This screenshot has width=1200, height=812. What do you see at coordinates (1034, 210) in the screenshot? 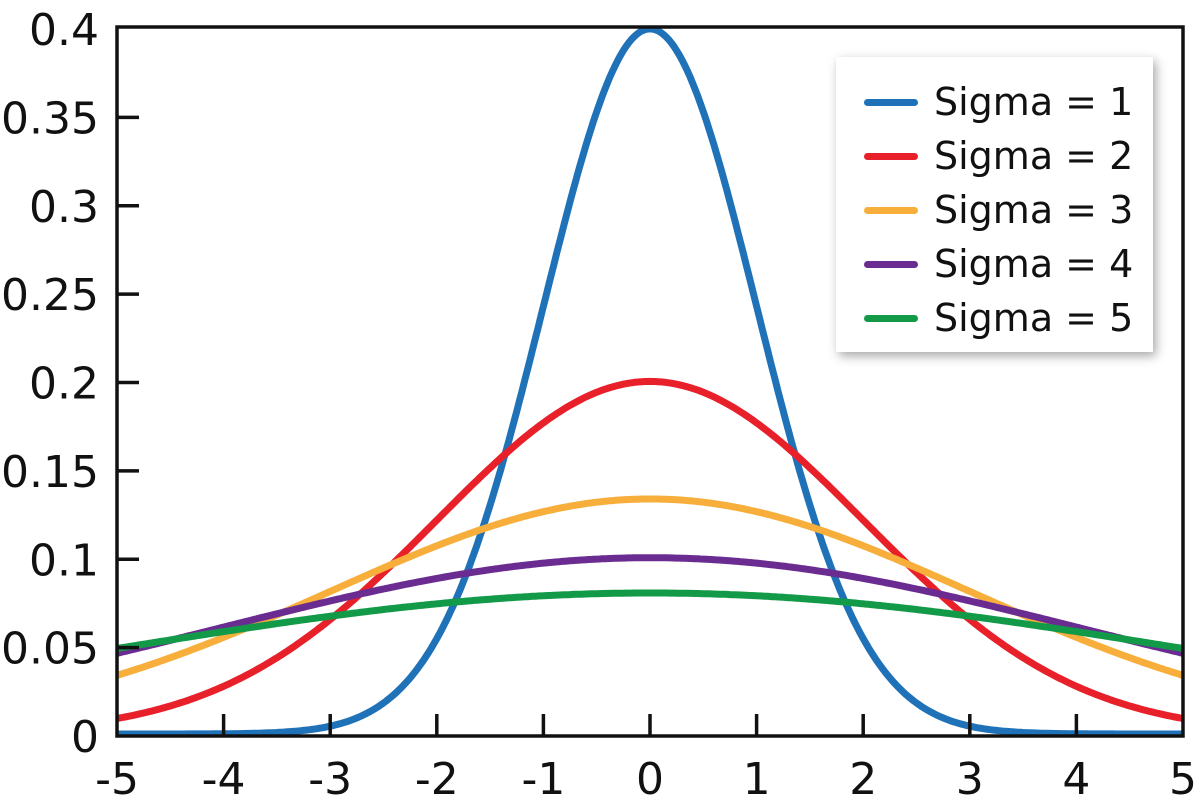
I see `legend-label: Sigma = 3` at bounding box center [1034, 210].